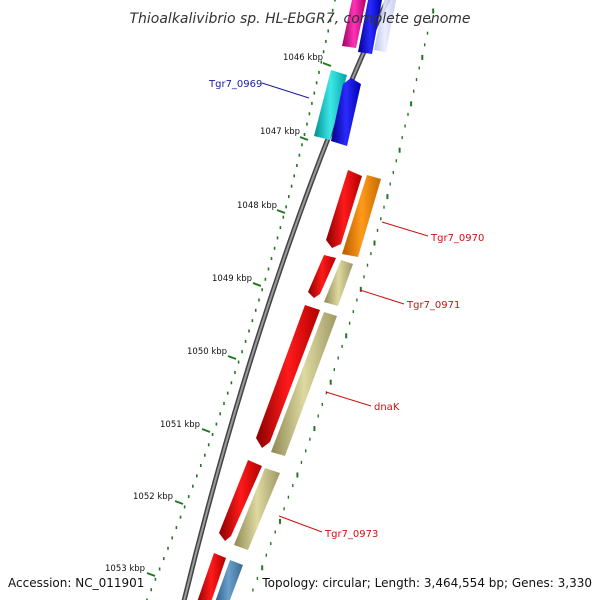 The height and width of the screenshot is (600, 600). Describe the element at coordinates (354, 24) in the screenshot. I see `gene-magenta` at that location.